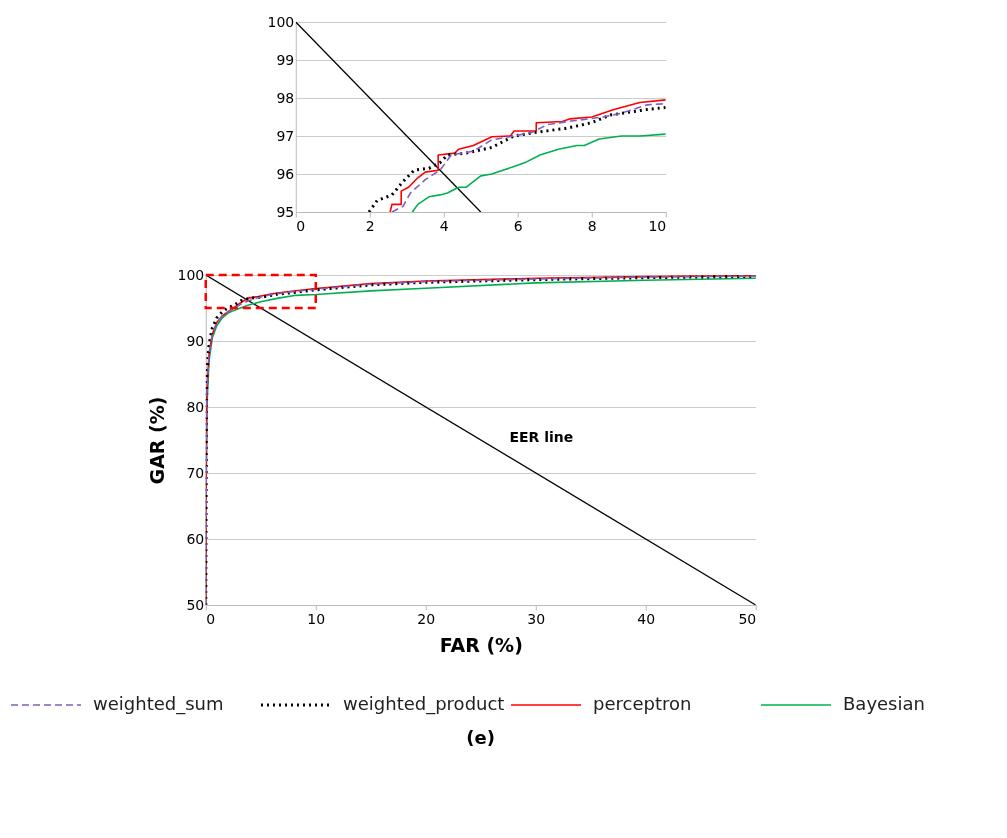 The height and width of the screenshot is (838, 1007). I want to click on x-tick-label: 2, so click(370, 225).